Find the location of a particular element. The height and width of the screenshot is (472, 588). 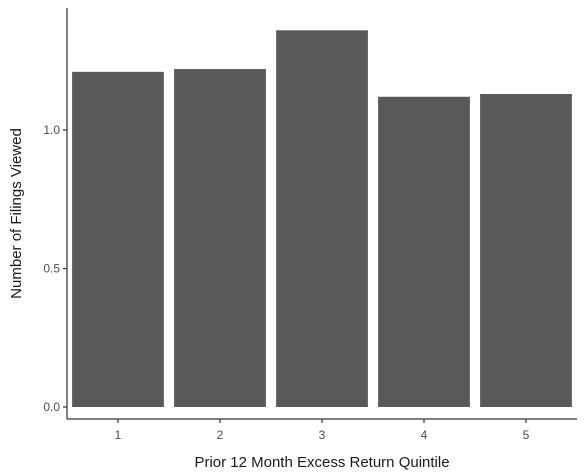

x-tick-label: 5 is located at coordinates (526, 435).